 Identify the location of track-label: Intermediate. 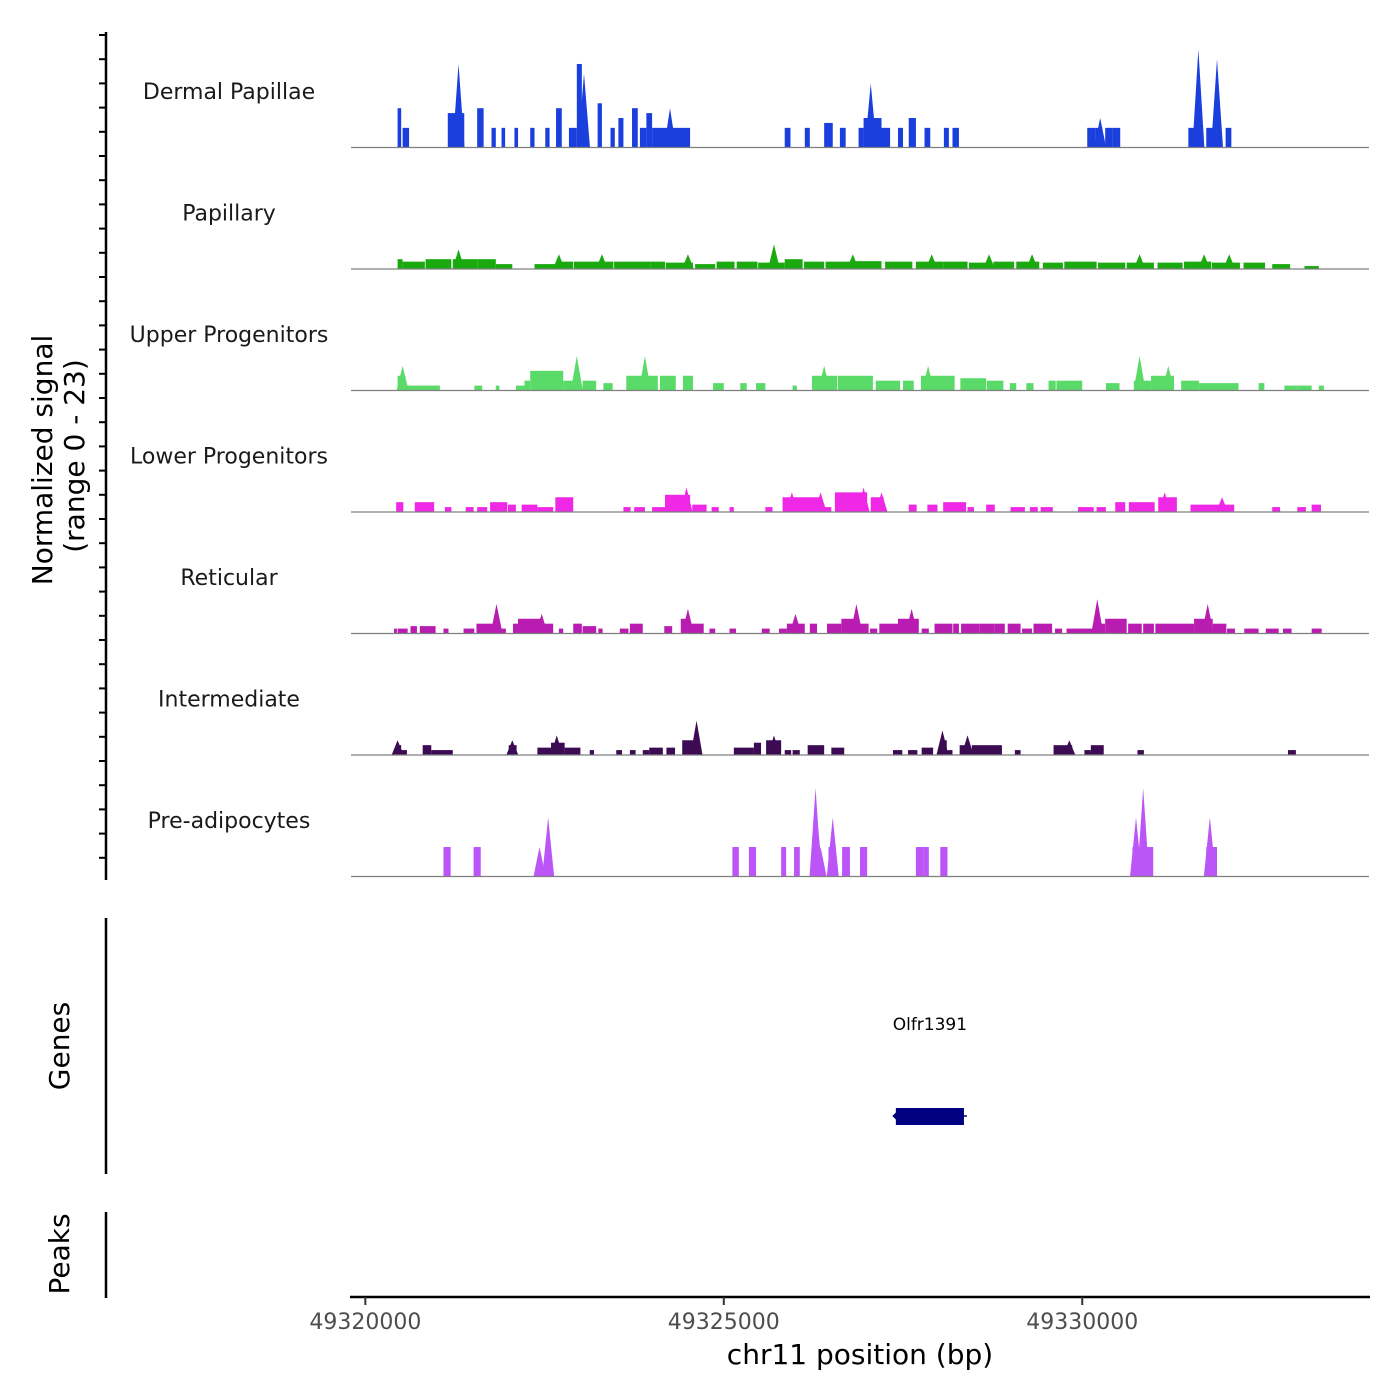
(229, 700).